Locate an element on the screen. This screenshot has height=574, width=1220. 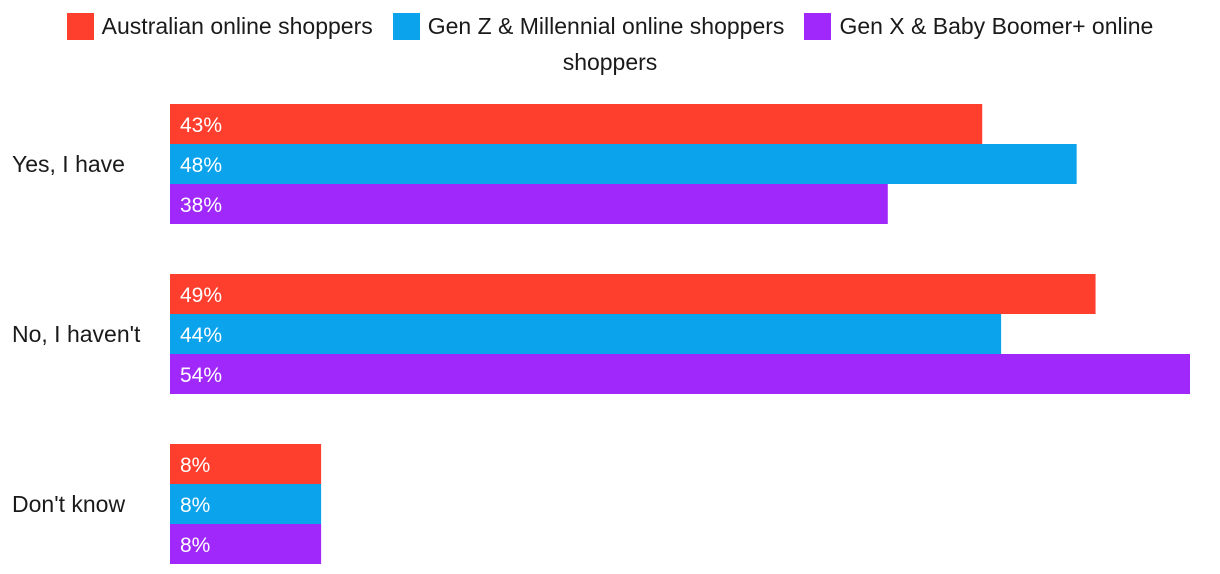
legend-item-australian: Australian online shoppers is located at coordinates (219, 26).